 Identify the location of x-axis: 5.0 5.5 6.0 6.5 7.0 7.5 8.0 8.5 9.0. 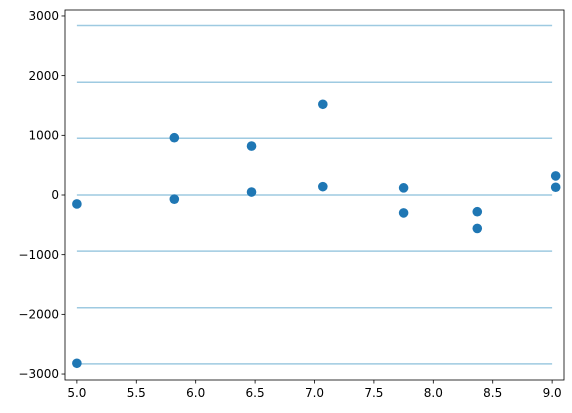
(314, 390).